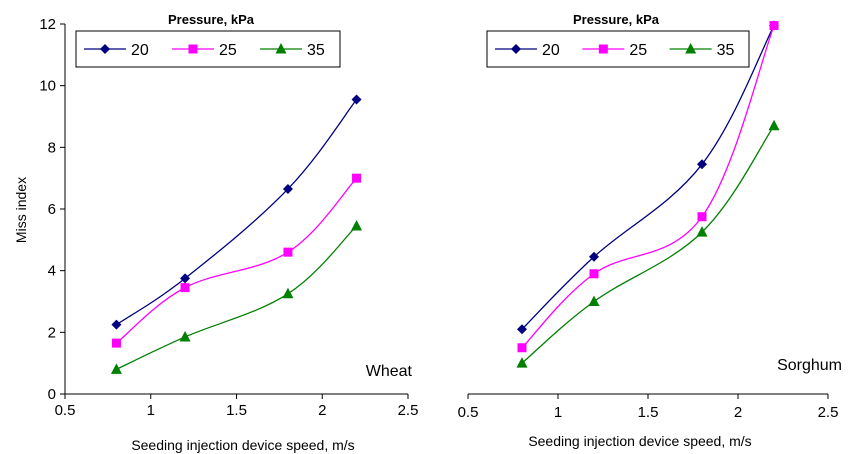 This screenshot has height=454, width=850. Describe the element at coordinates (21, 210) in the screenshot. I see `y-axis-label: Miss index` at that location.